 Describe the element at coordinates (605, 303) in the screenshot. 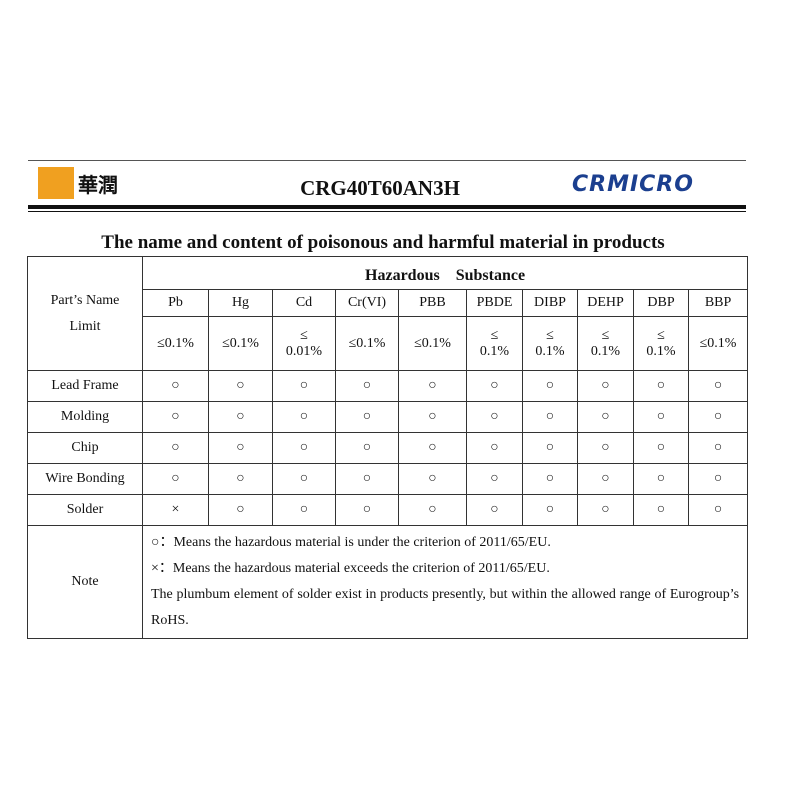

I see `substance: DEHP` at that location.